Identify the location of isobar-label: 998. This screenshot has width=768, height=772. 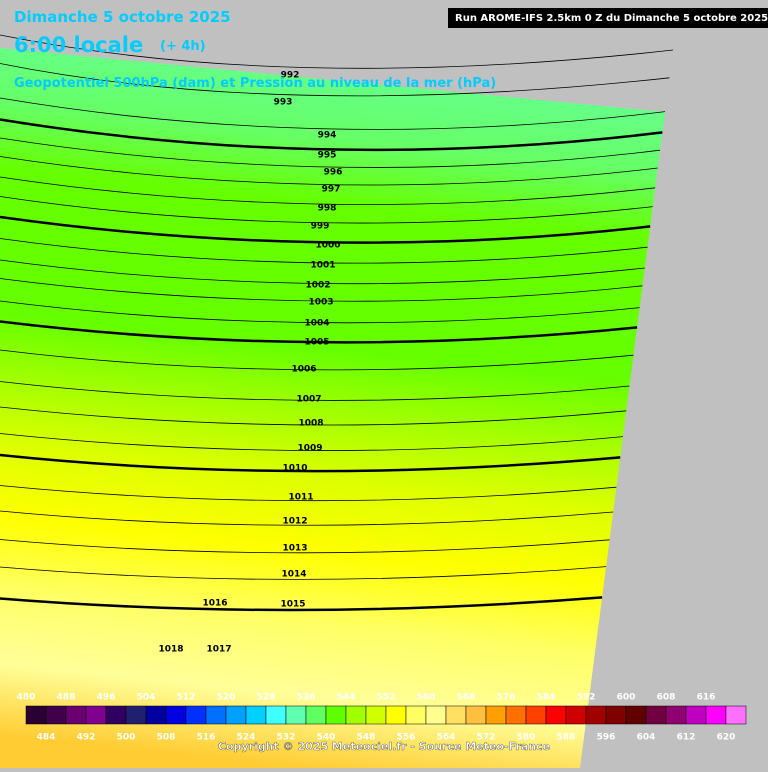
(327, 209).